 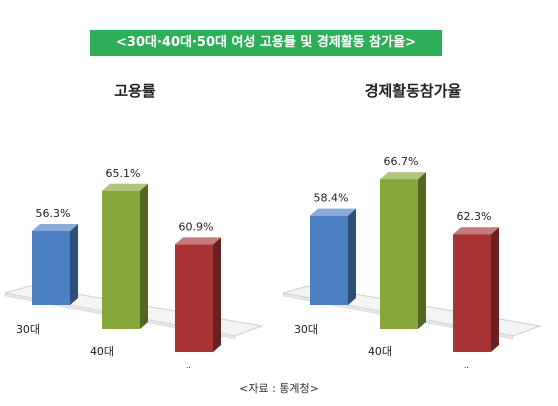 What do you see at coordinates (413, 91) in the screenshot?
I see `chart-title: 경제활동참가율` at bounding box center [413, 91].